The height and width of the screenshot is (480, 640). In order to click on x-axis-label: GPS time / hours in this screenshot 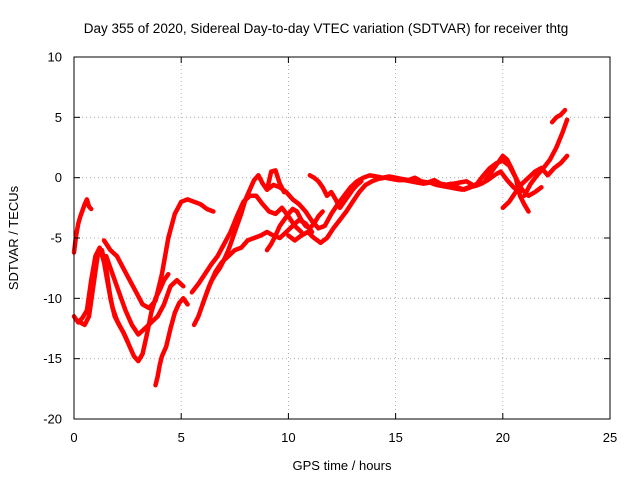, I will do `click(342, 465)`.